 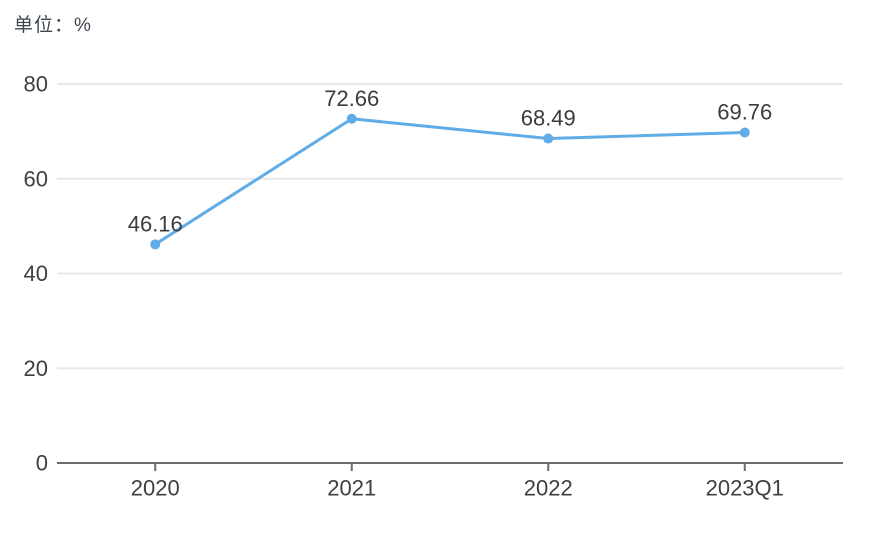 I want to click on y-tick-label: 20, so click(x=36, y=368).